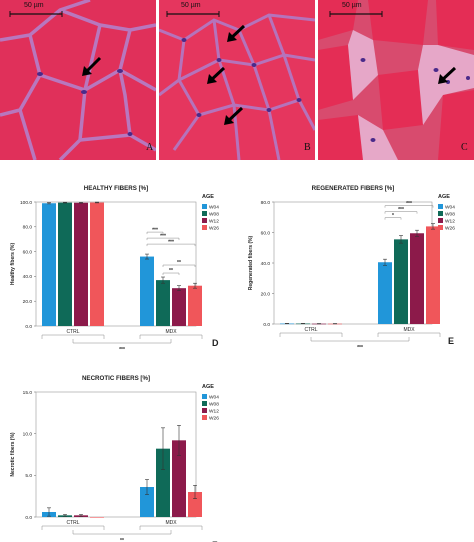 The height and width of the screenshot is (542, 474). What do you see at coordinates (251, 262) in the screenshot?
I see `y-axis-label: Regenerated fibers (%)` at bounding box center [251, 262].